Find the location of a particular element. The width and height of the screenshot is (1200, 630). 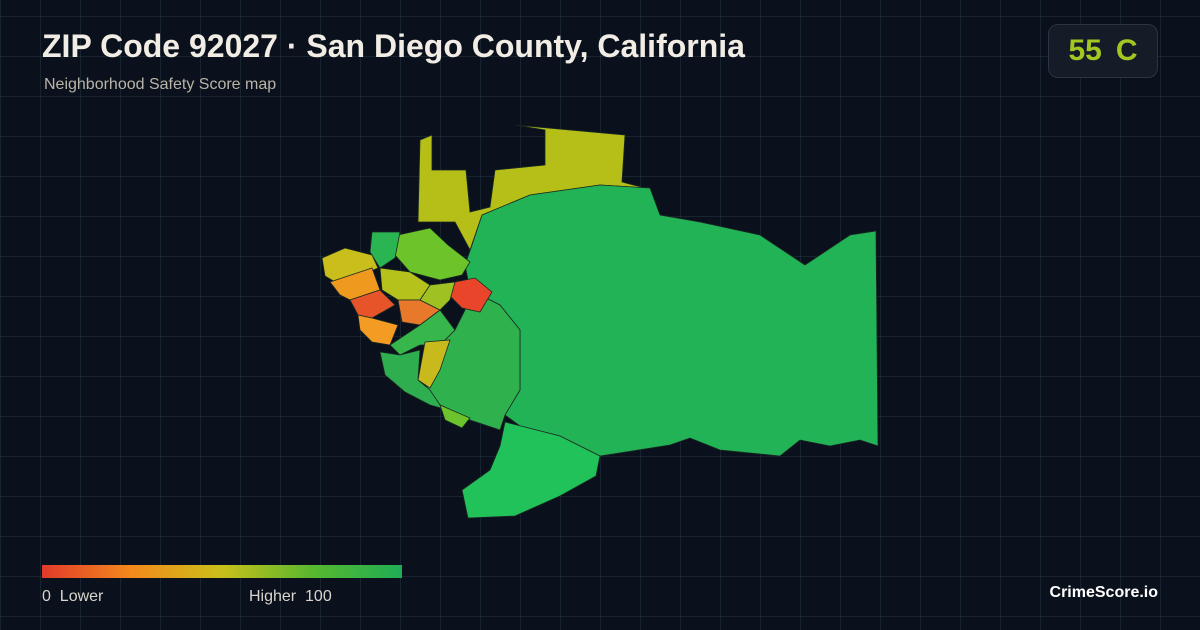

legend-max-value: 100 is located at coordinates (318, 596).